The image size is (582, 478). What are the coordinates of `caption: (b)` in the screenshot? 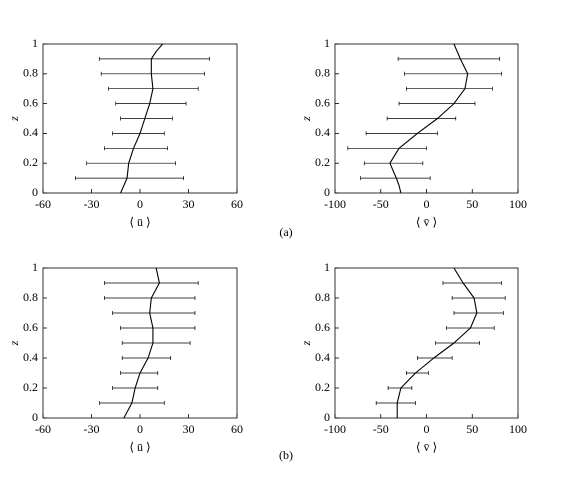 It's located at (286, 455).